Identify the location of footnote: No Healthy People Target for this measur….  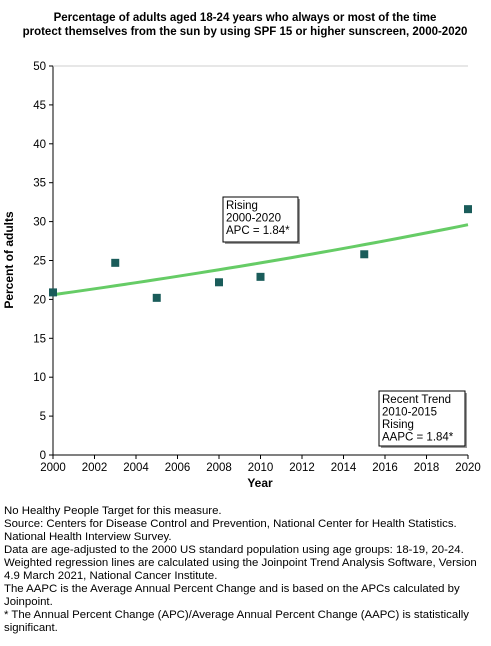
(113, 511).